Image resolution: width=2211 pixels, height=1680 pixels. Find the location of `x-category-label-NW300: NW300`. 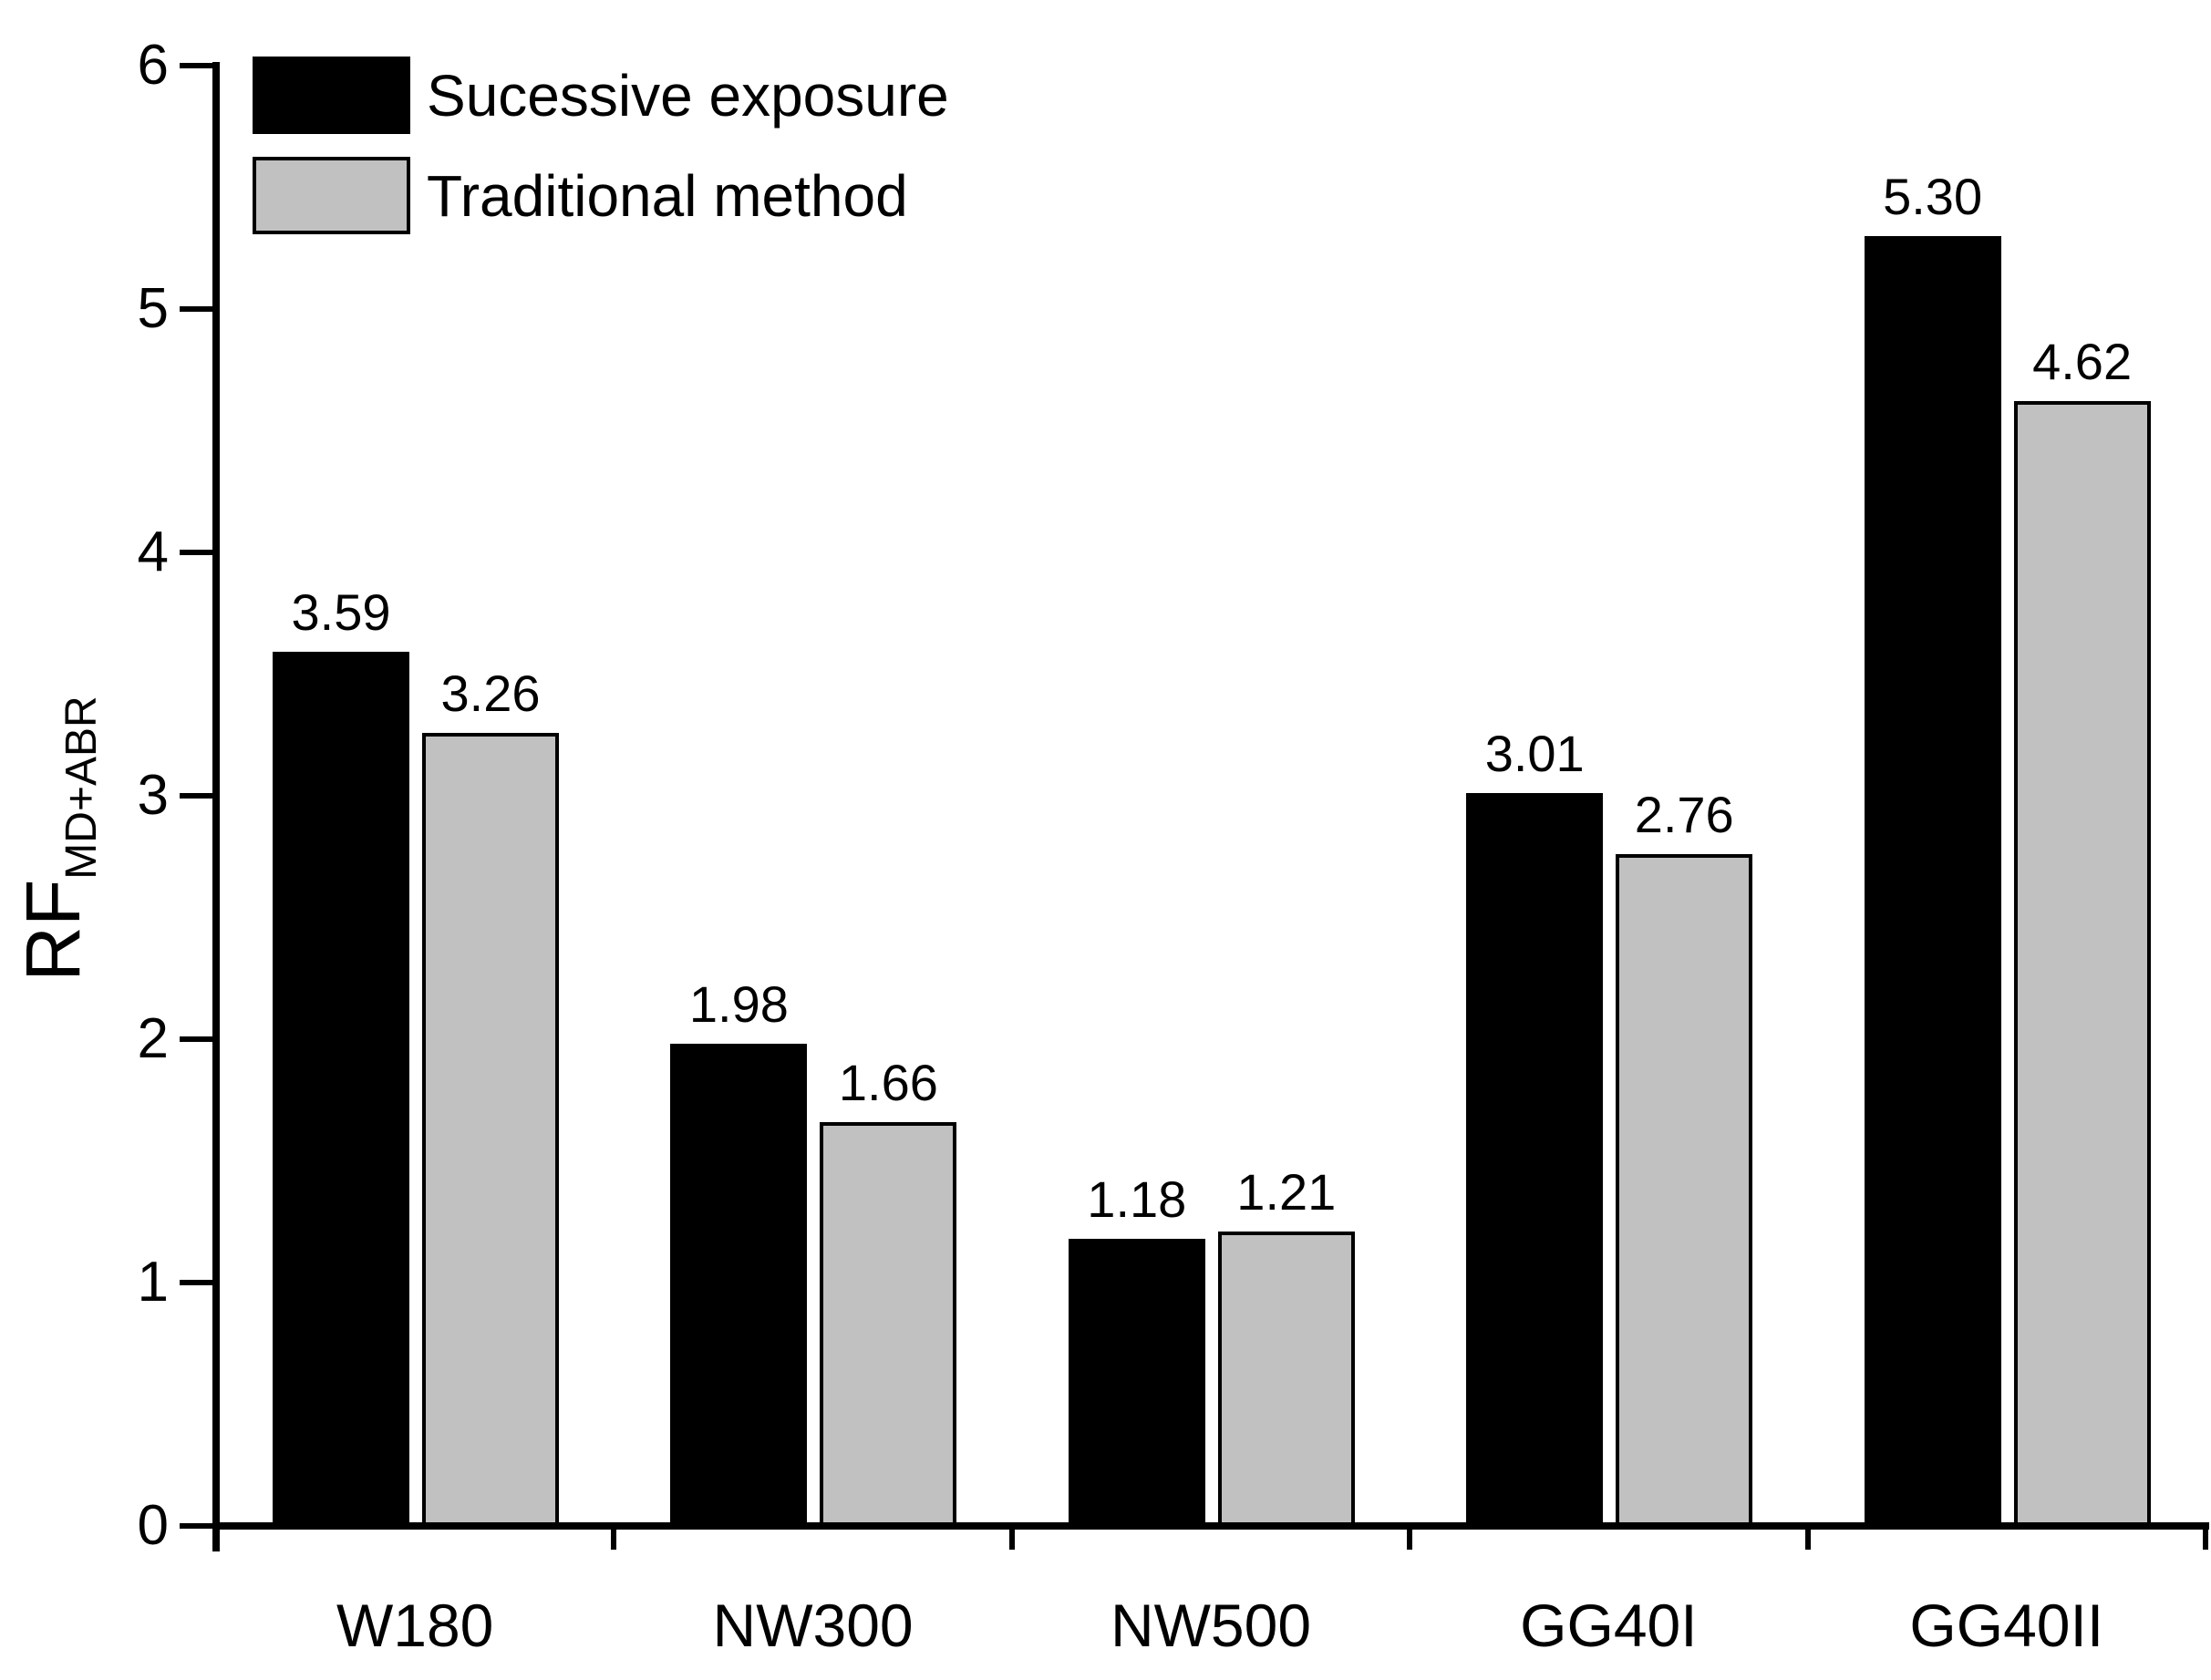

x-category-label-NW300: NW300 is located at coordinates (813, 1626).